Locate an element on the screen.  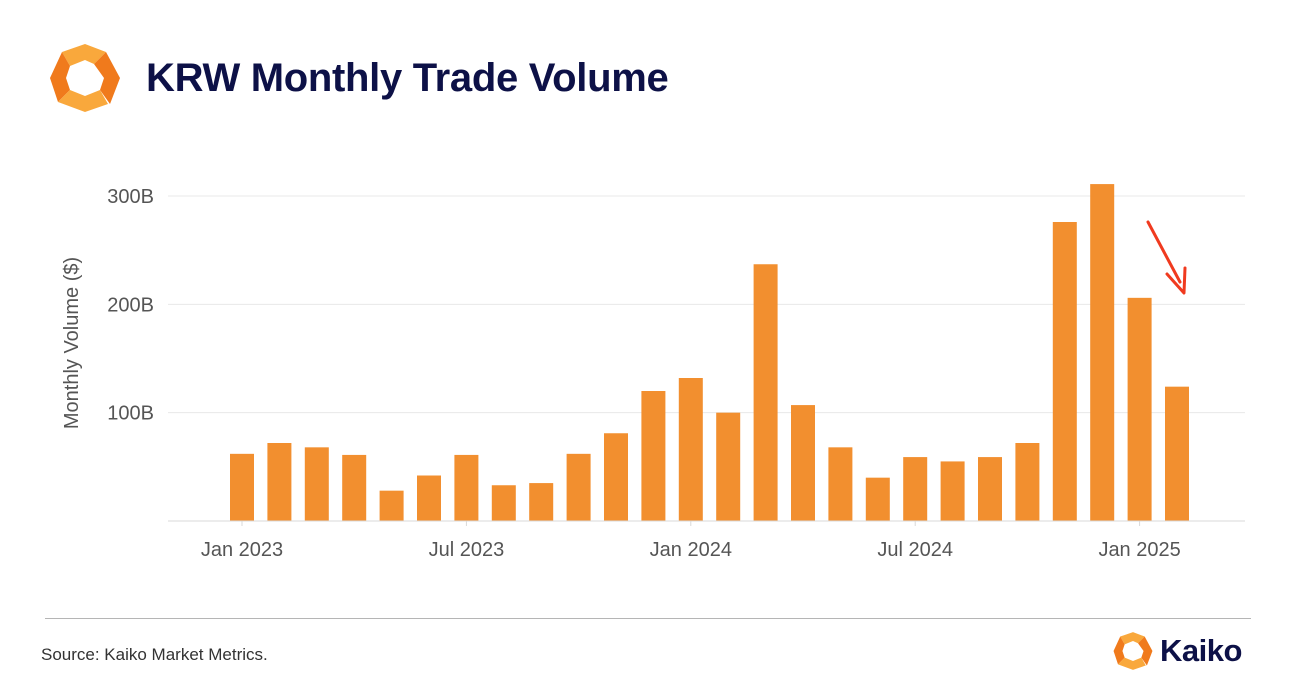
x-tick-label: Jan 2023 is located at coordinates (242, 550).